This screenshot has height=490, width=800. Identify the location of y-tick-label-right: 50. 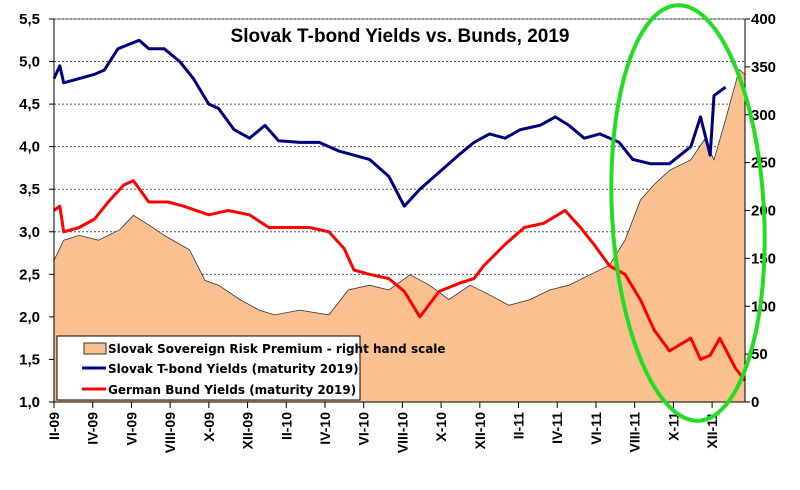
(759, 354).